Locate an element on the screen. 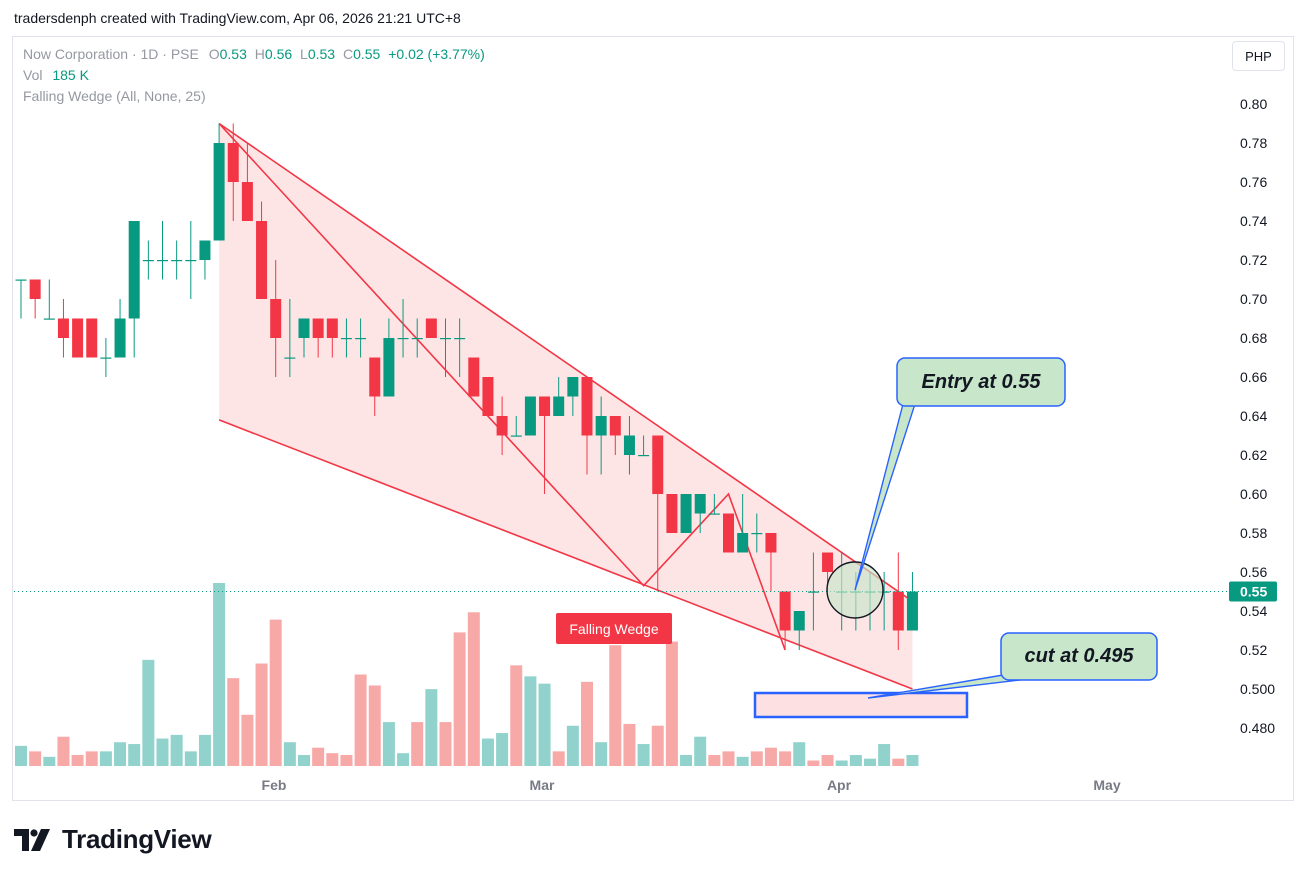 The height and width of the screenshot is (877, 1307). cut-callout-box is located at coordinates (1079, 656).